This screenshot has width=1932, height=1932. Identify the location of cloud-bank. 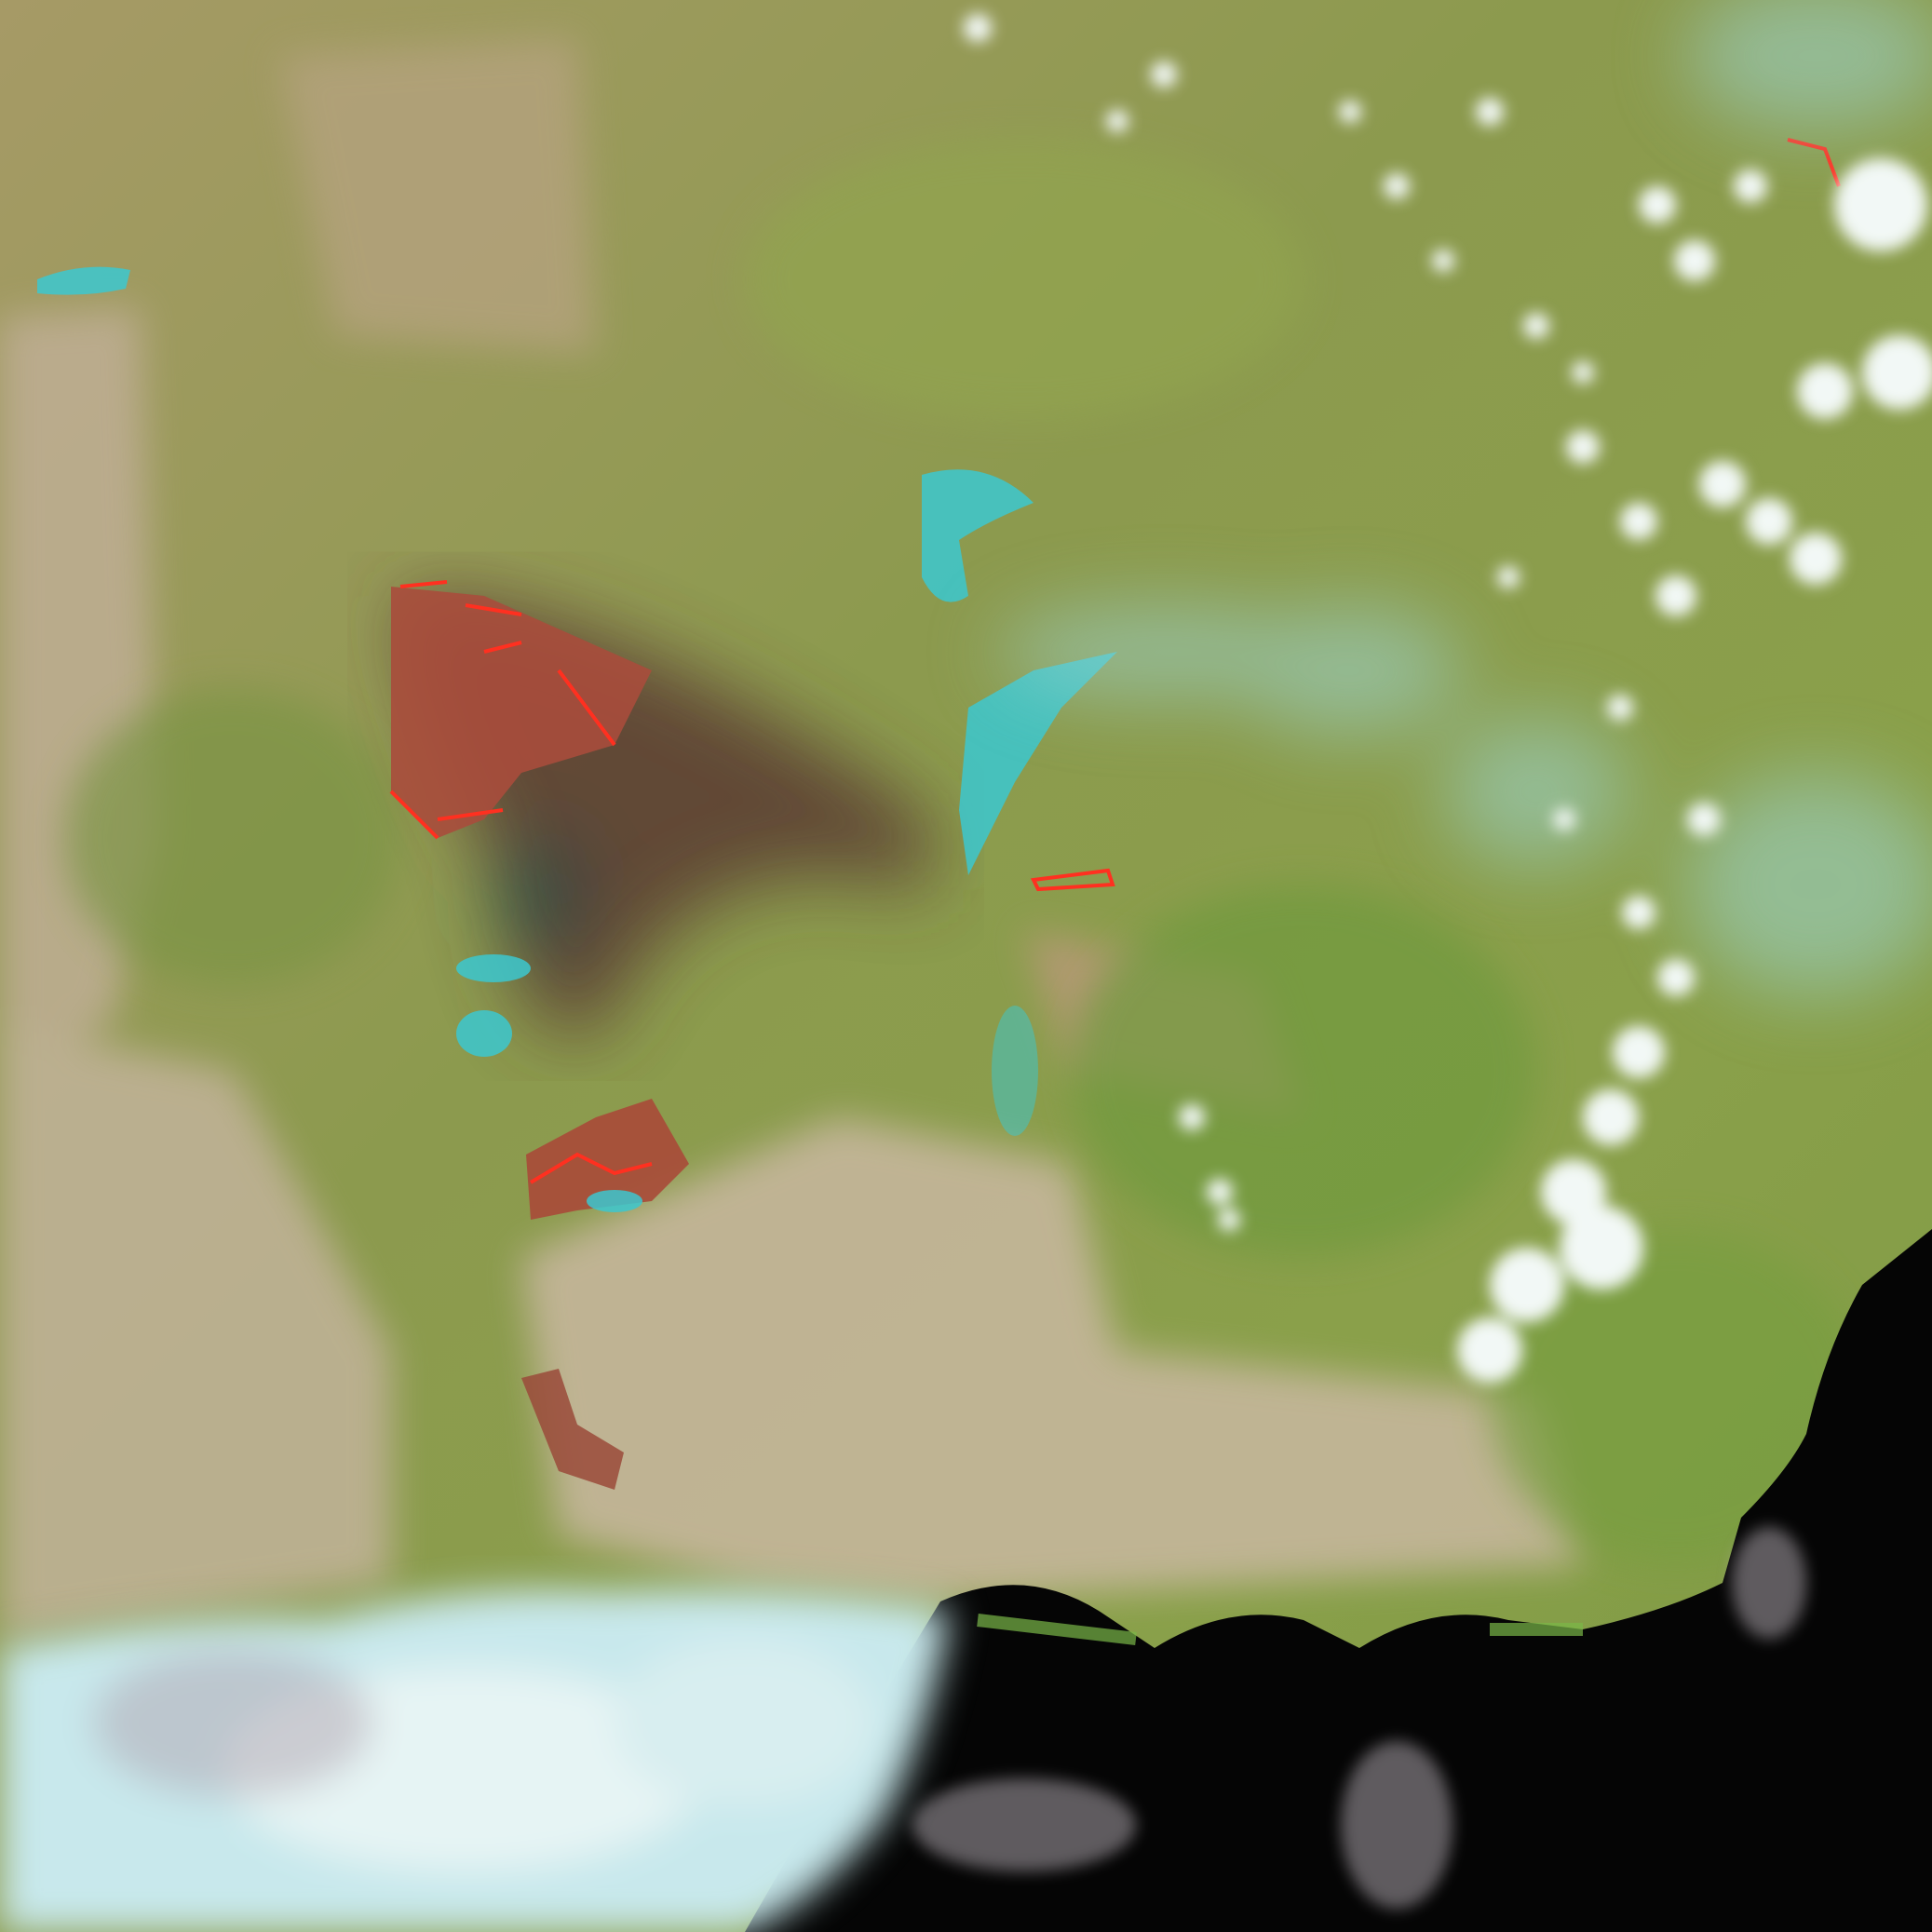
(475, 1760).